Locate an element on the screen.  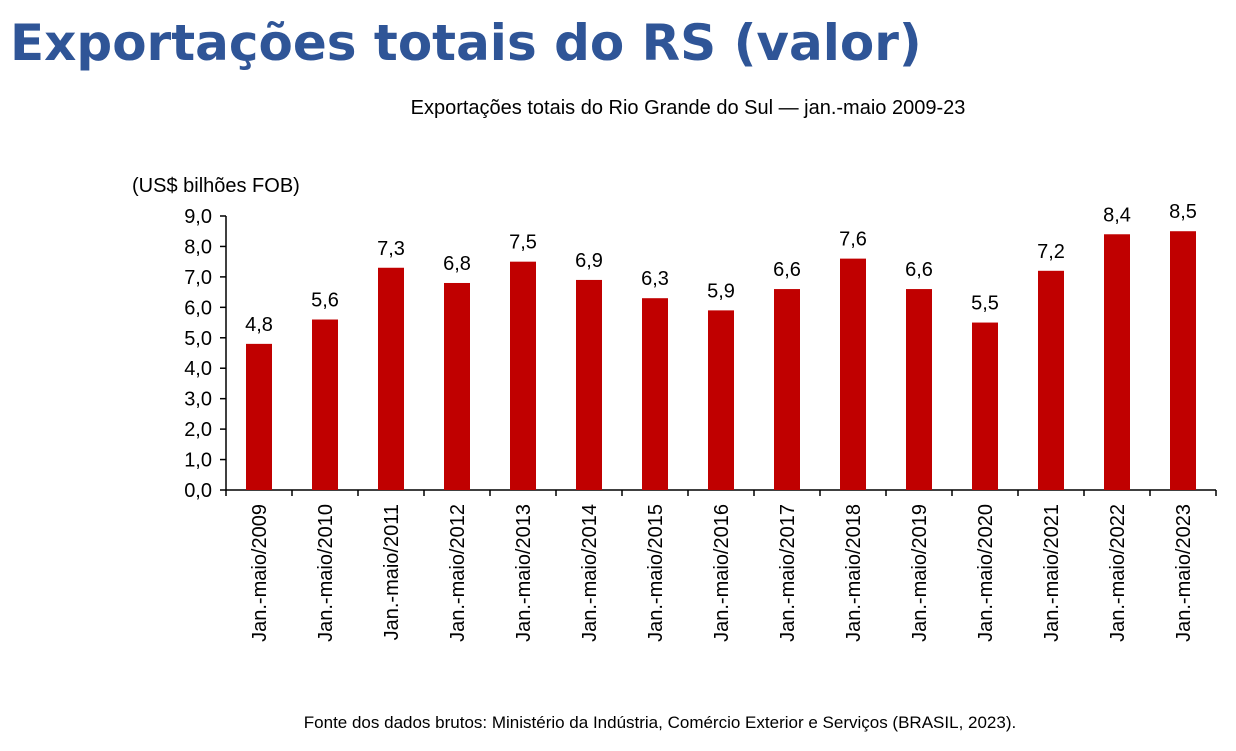
data-label: 8,5 is located at coordinates (1183, 212).